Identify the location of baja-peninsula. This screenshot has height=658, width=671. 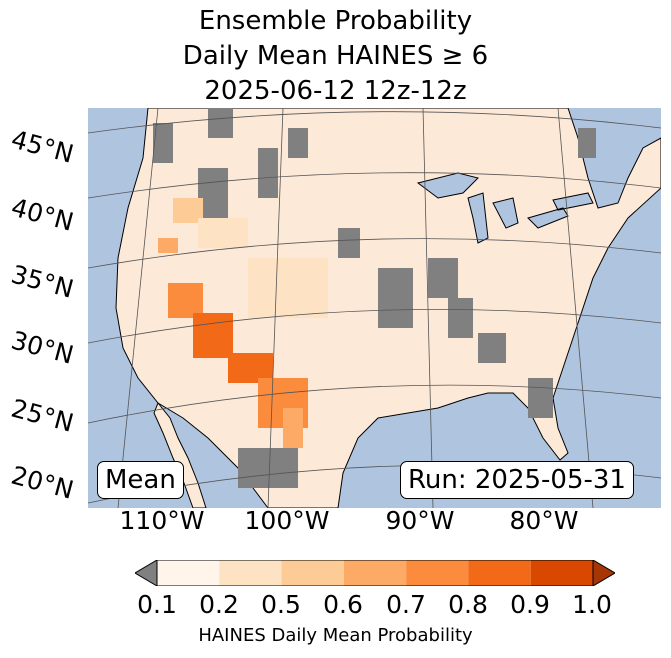
(180, 455).